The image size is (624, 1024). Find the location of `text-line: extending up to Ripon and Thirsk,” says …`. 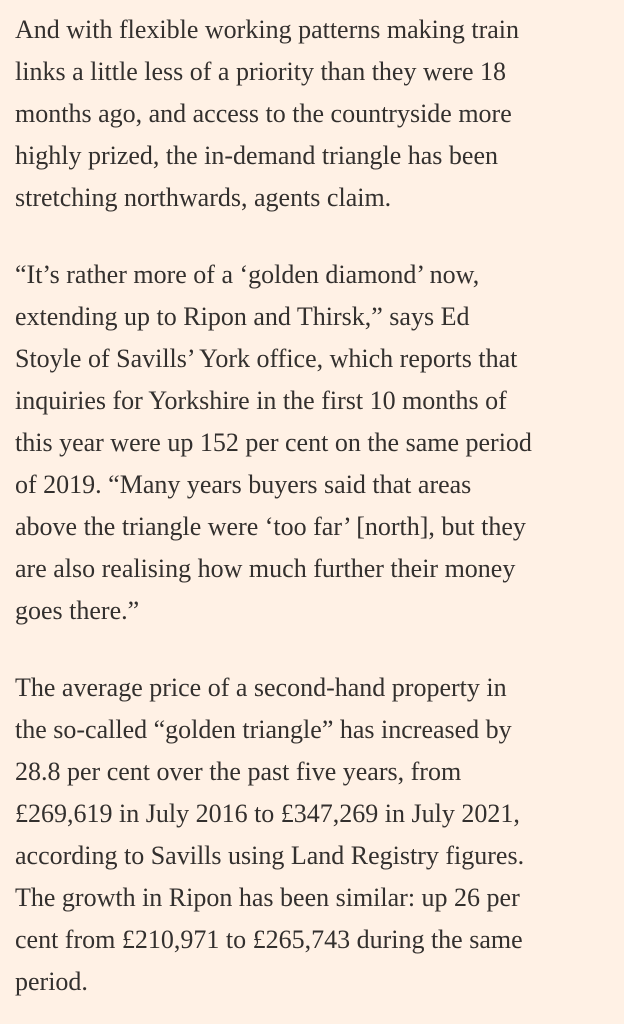

text-line: extending up to Ripon and Thirsk,” says … is located at coordinates (242, 316).